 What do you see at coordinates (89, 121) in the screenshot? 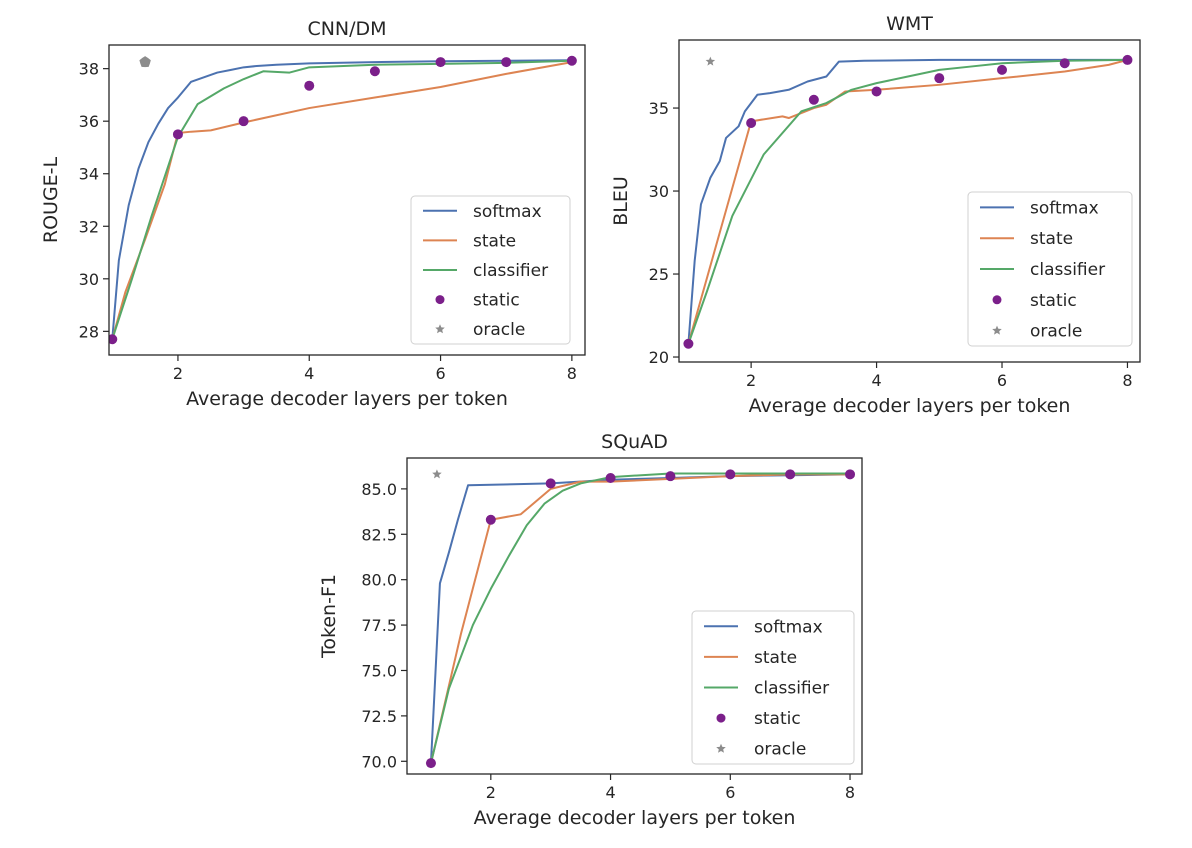
I see `y-tick-label: 36` at bounding box center [89, 121].